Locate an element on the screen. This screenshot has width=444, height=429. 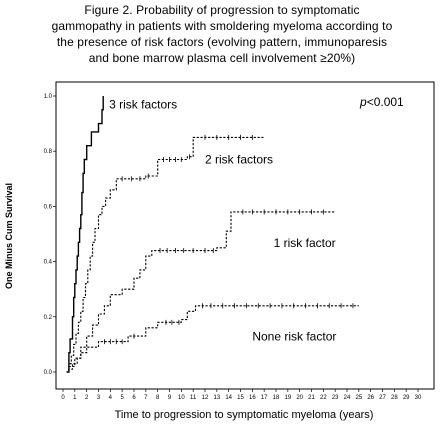
x-tick-label: 20 is located at coordinates (299, 398).